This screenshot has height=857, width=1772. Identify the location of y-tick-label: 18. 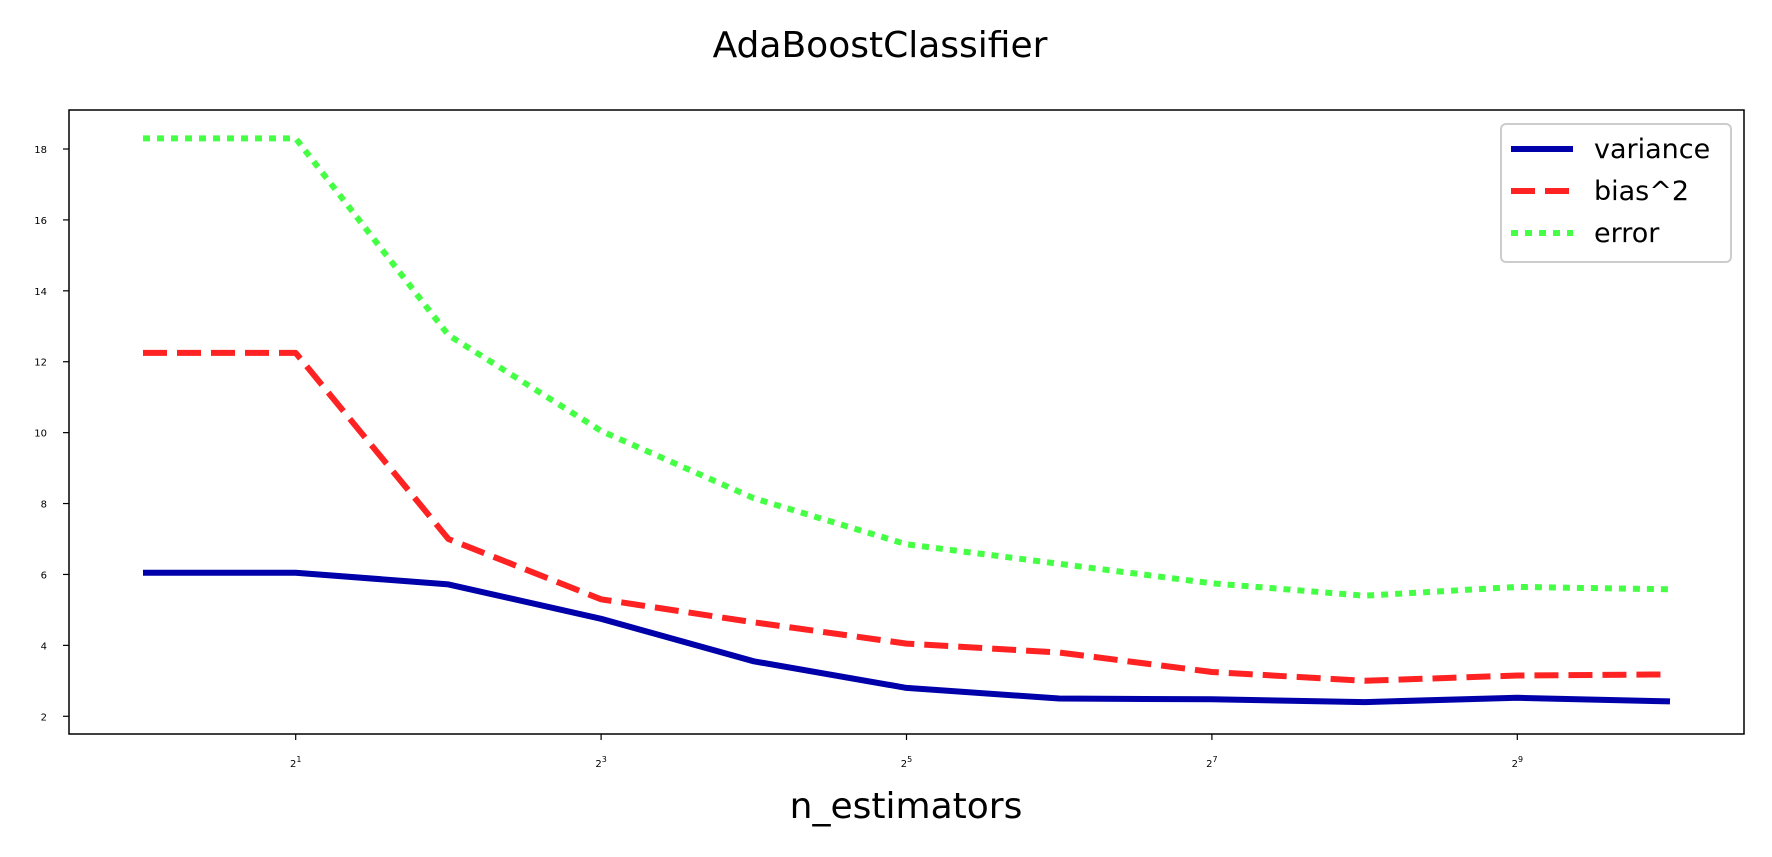
(40, 150).